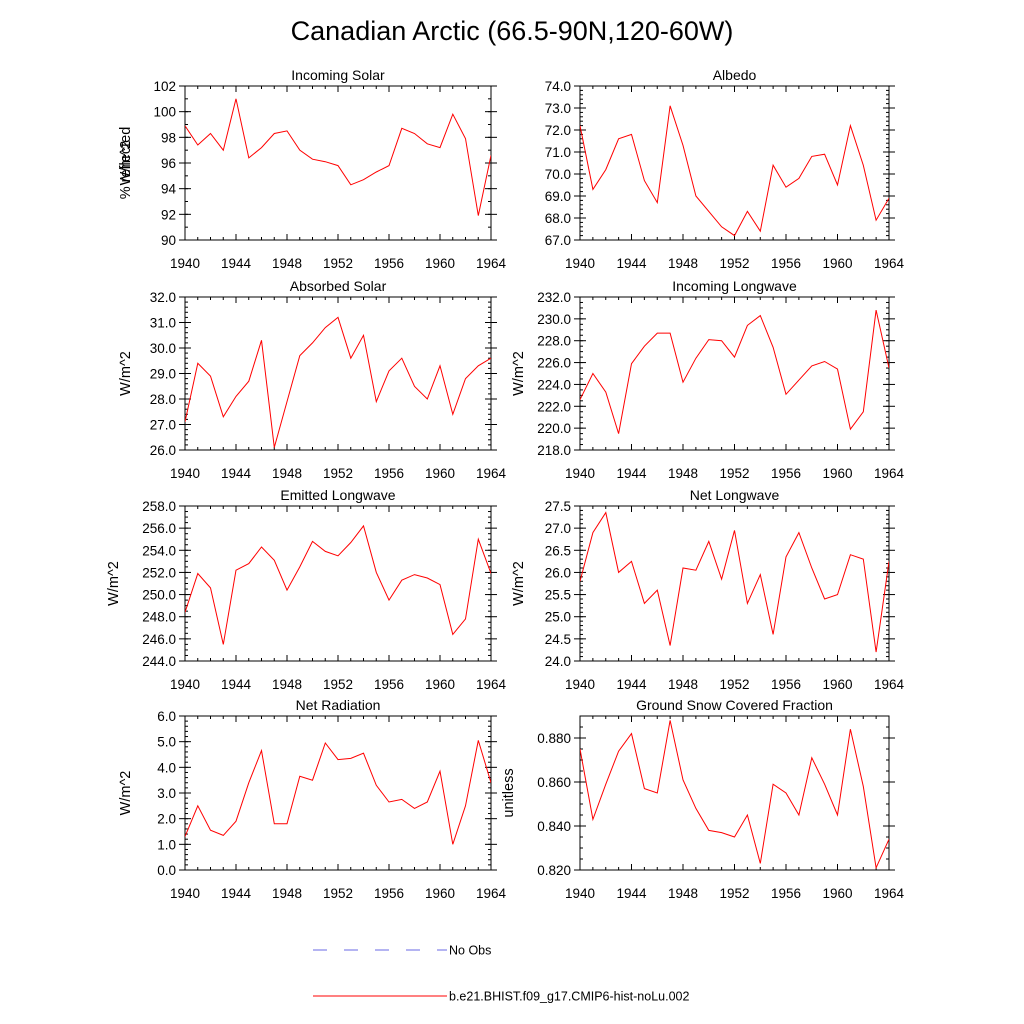  I want to click on y-tick-label: 98, so click(168, 137).